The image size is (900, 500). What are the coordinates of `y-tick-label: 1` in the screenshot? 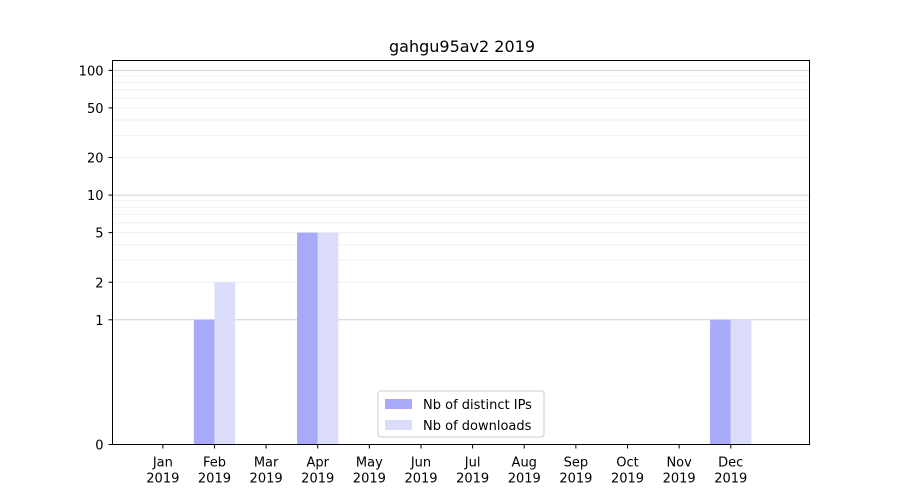 It's located at (99, 321).